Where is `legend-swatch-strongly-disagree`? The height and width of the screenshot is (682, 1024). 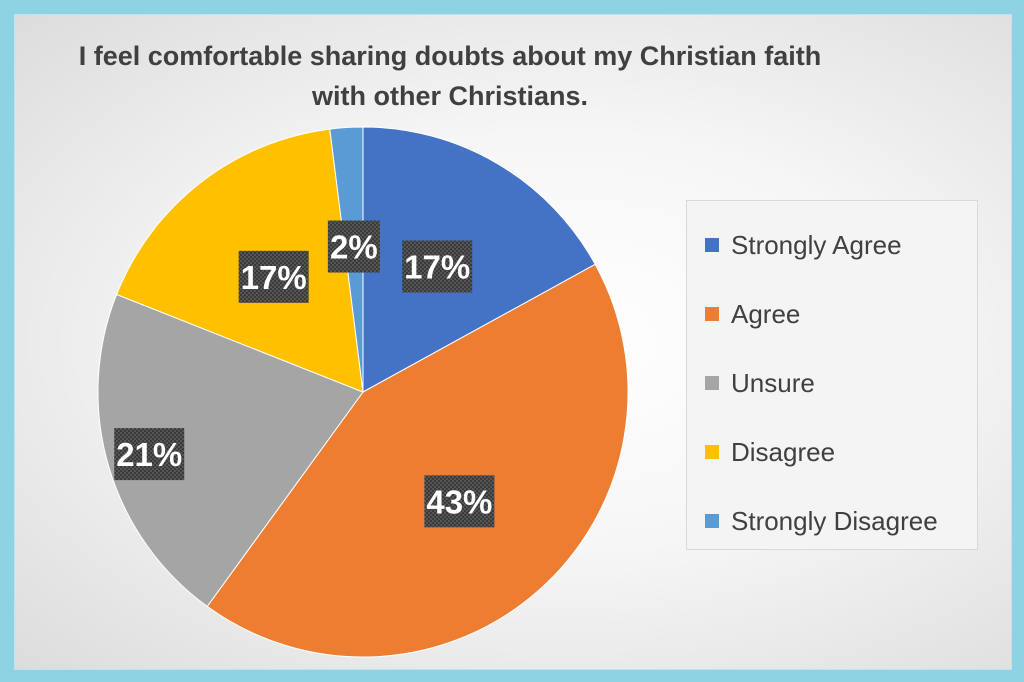 legend-swatch-strongly-disagree is located at coordinates (712, 521).